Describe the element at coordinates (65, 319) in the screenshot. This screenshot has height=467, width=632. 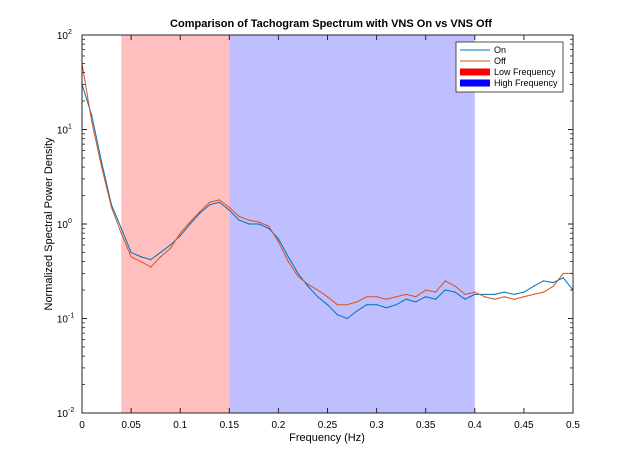
I see `y-tick-label: 10 -1` at that location.